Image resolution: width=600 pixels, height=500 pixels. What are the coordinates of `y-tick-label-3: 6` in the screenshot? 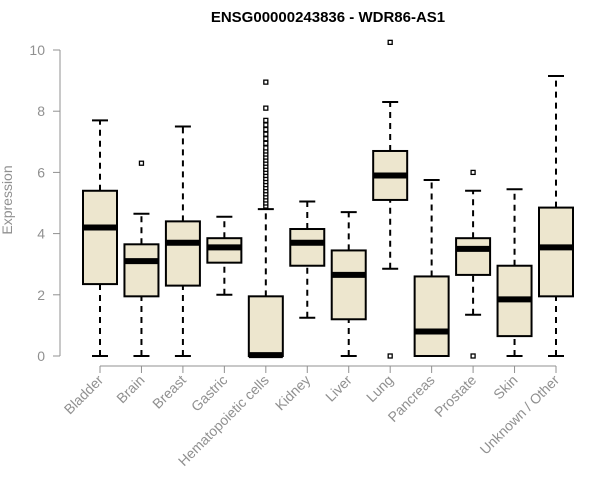 It's located at (41, 172).